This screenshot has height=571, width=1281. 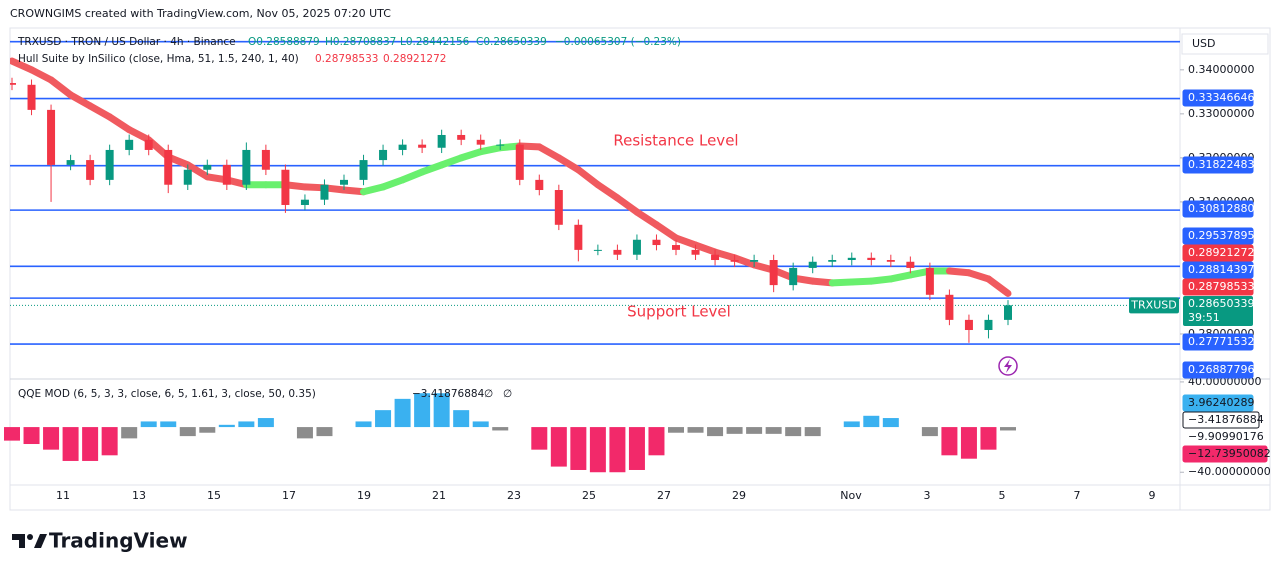 I want to click on price-tag-label: 3.96240289, so click(x=1221, y=402).